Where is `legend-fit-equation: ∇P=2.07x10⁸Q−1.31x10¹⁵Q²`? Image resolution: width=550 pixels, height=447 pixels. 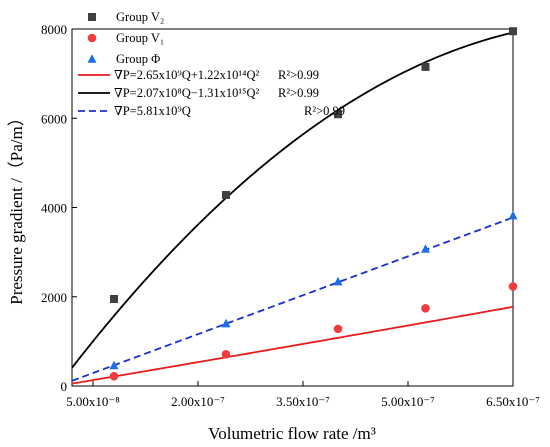 legend-fit-equation: ∇P=2.07x10⁸Q−1.31x10¹⁵Q² is located at coordinates (187, 93).